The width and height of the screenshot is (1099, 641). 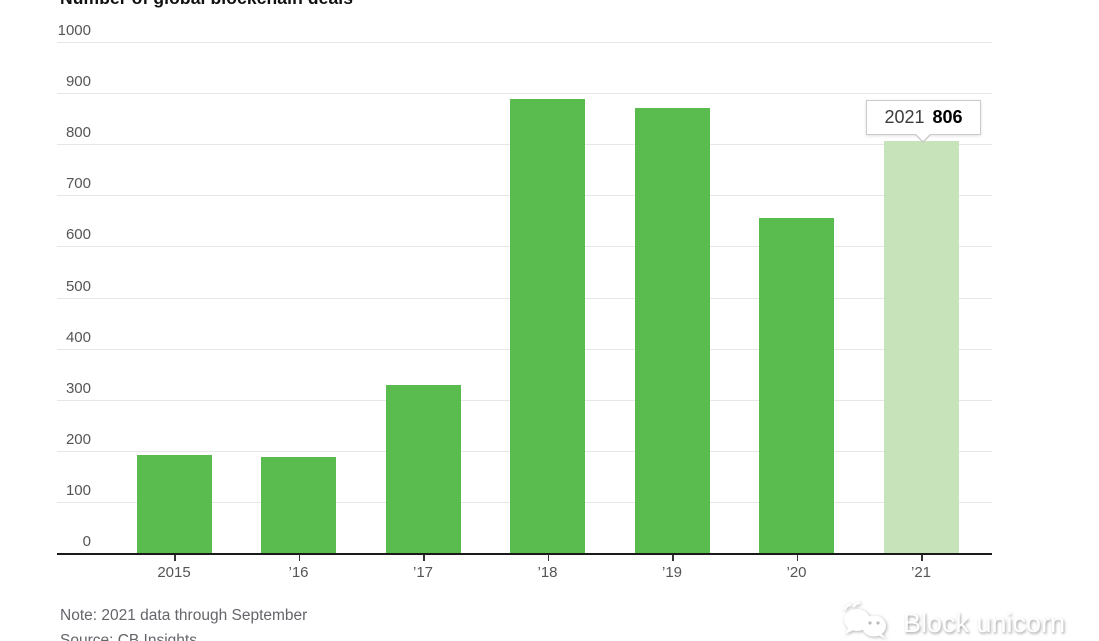 I want to click on chat-bubbles-icon, so click(x=868, y=621).